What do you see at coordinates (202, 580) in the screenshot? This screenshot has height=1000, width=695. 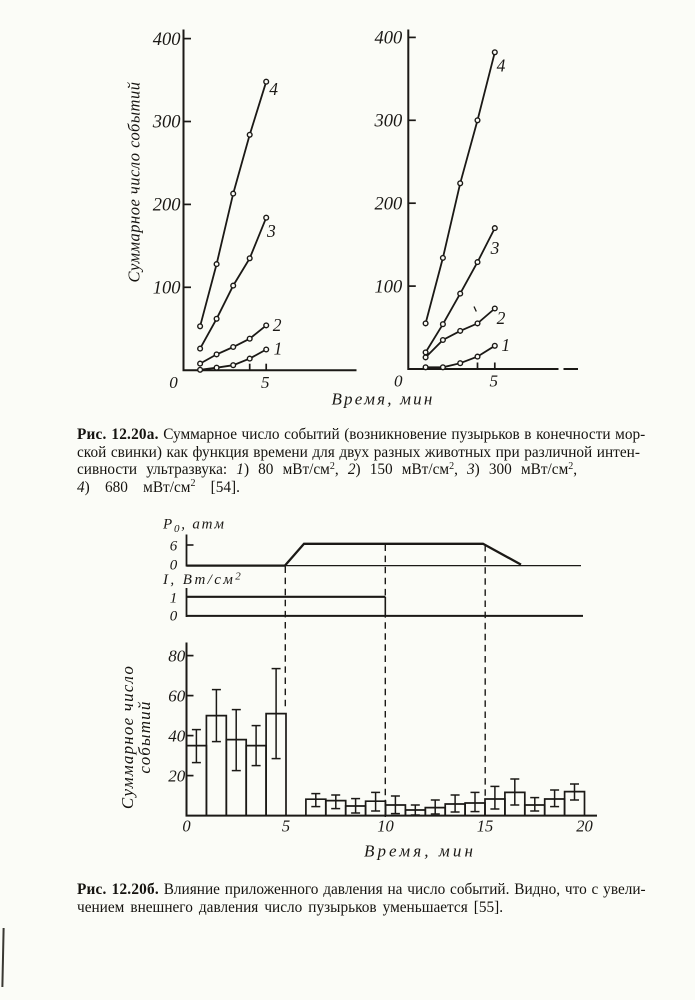 I see `svg-text: I, Вт/см2` at bounding box center [202, 580].